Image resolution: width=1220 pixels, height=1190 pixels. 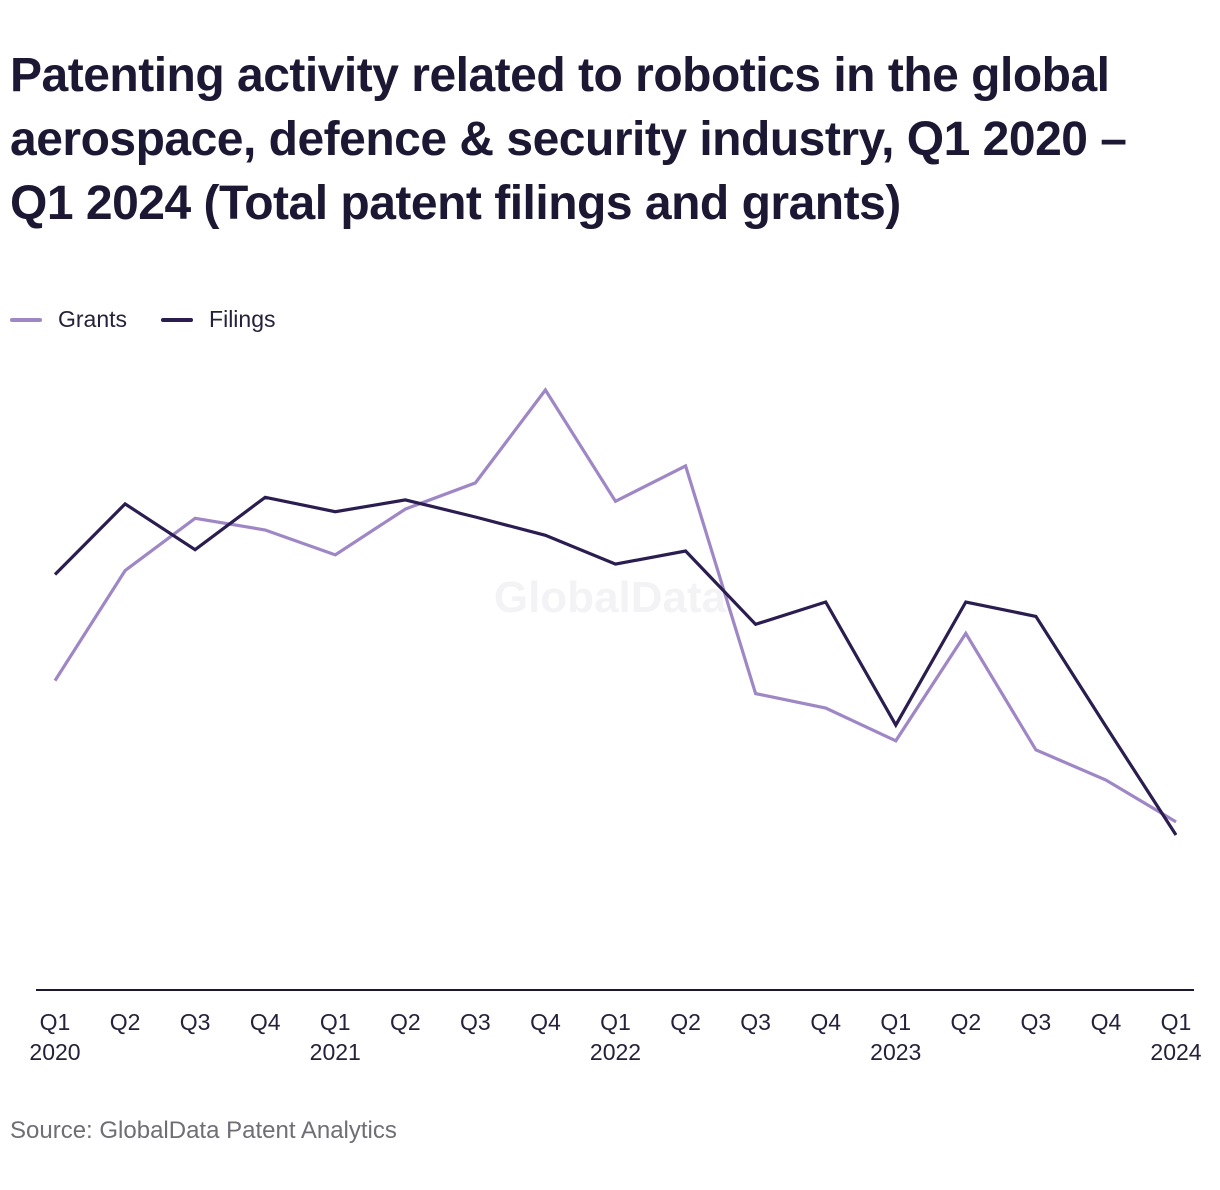 I want to click on x-tick-year-label: 2022, so click(x=615, y=1052).